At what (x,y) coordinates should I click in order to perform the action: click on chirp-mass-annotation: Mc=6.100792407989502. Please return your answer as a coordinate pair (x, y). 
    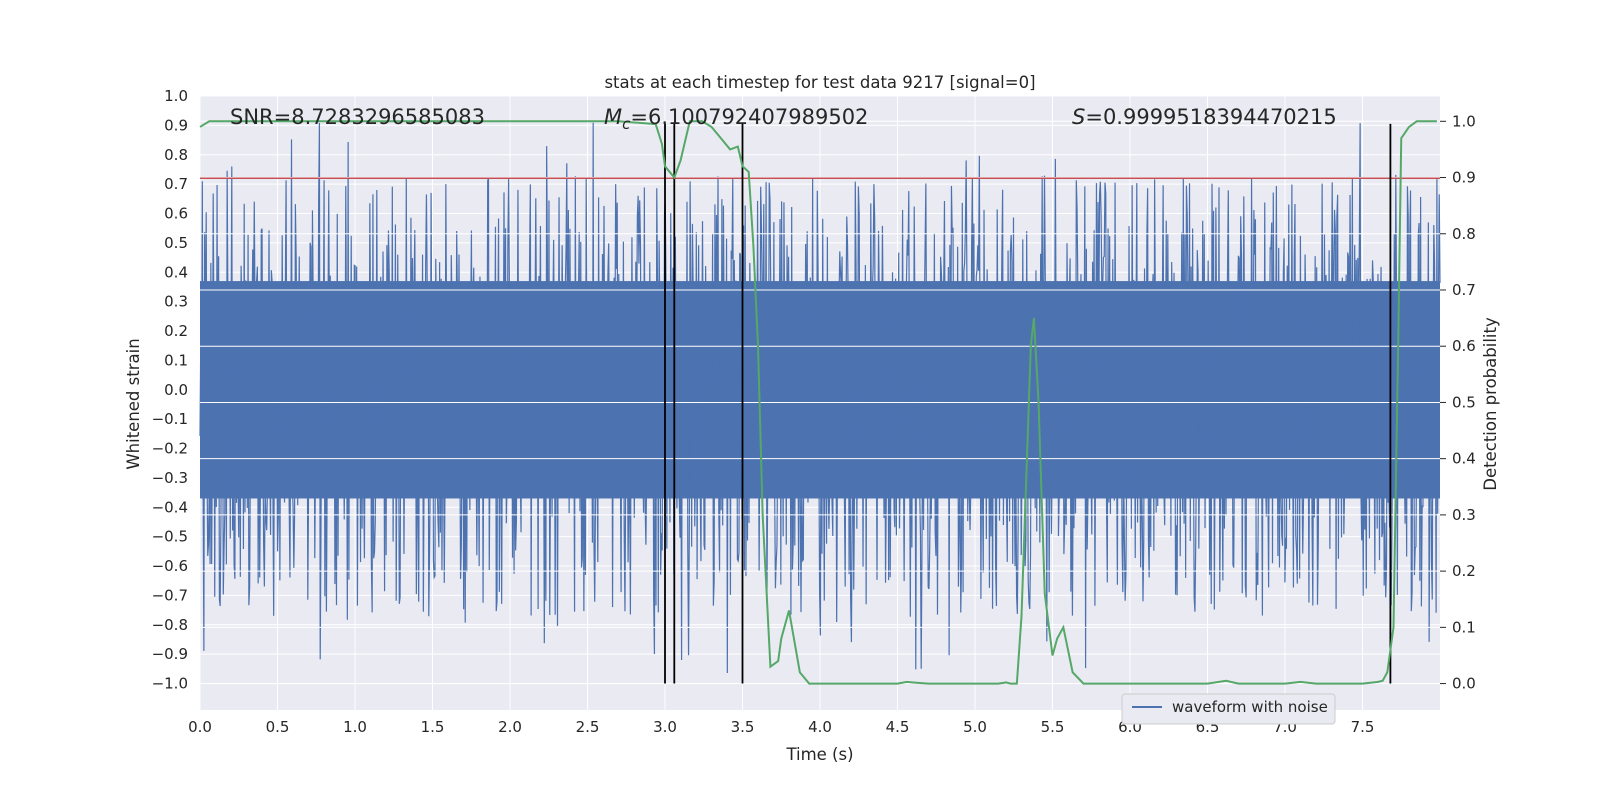
    Looking at the image, I should click on (736, 119).